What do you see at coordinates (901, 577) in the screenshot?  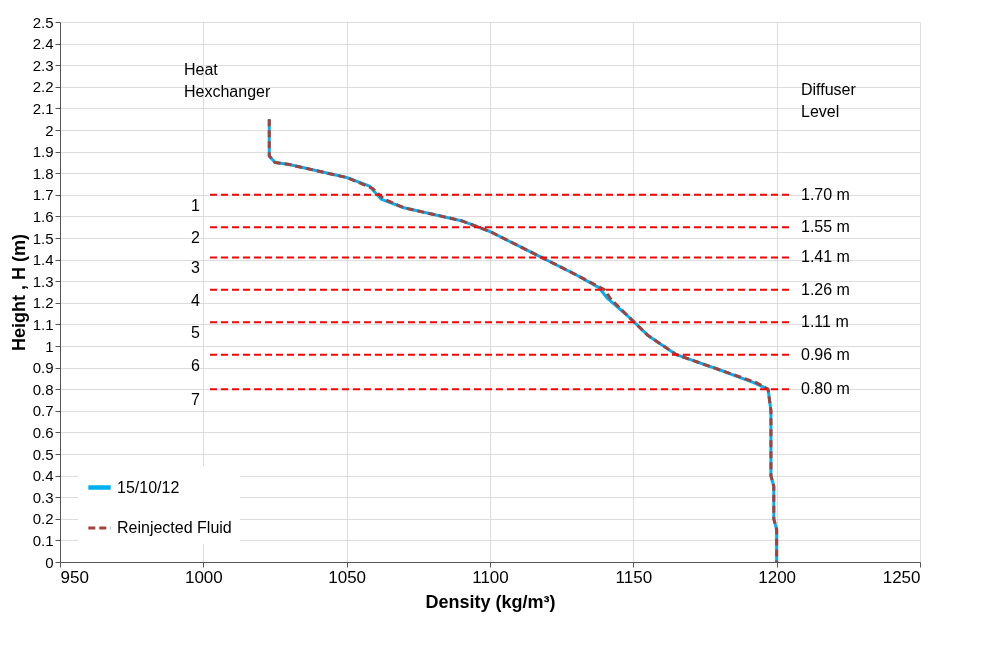 I see `x-tick-label: 1250` at bounding box center [901, 577].